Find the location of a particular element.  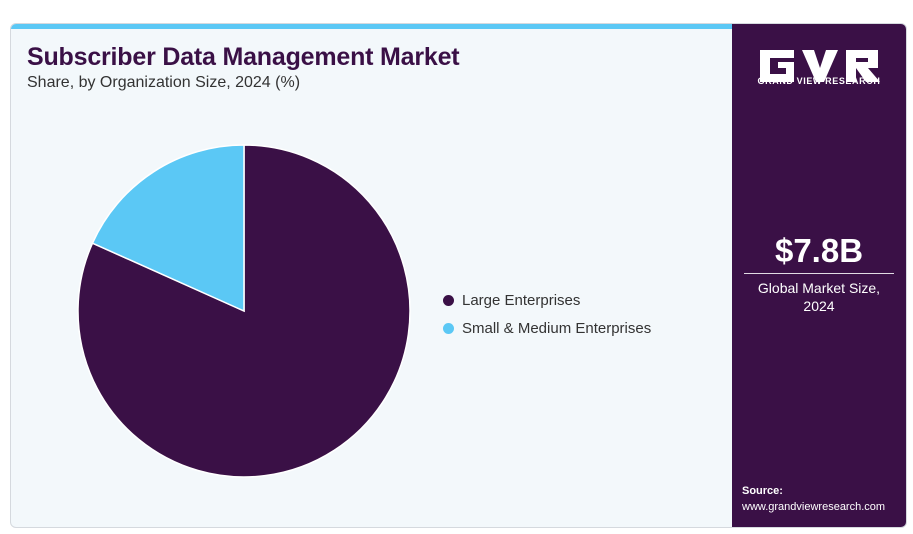

legend-item-large-enterprises: Large Enterprises is located at coordinates (547, 300).